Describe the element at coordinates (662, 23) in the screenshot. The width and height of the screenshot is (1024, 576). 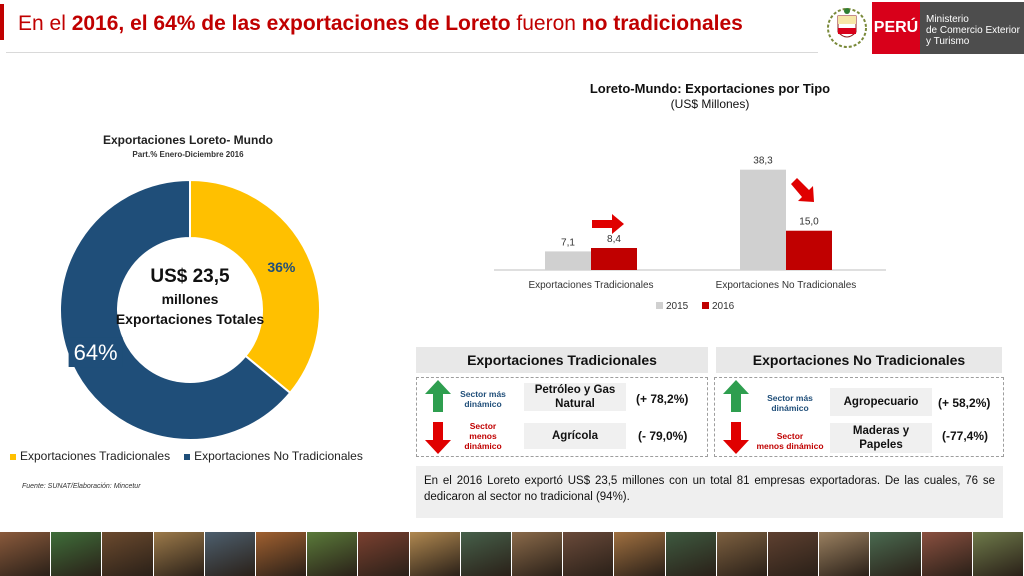
I see `title-part-3: no tradicionales` at that location.